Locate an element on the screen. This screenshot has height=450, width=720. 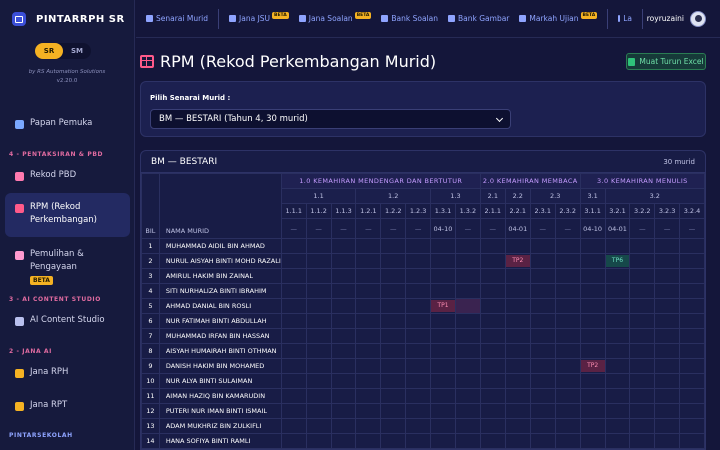
switch-sr: SR is located at coordinates (49, 51).